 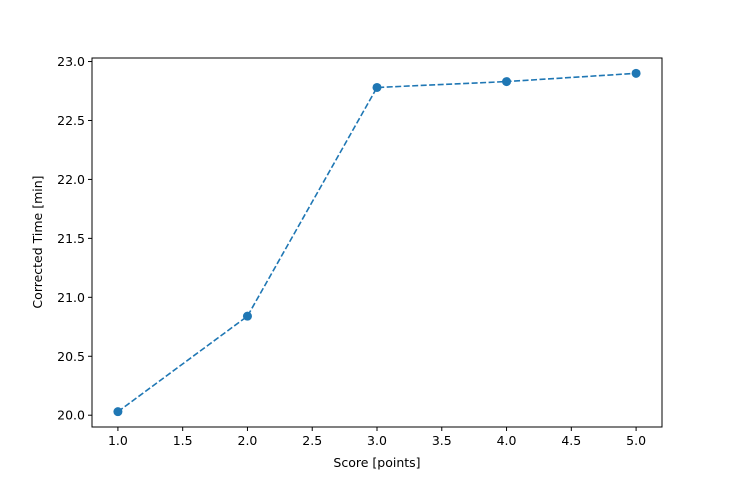 I want to click on y-tick-label: 20.5, so click(x=71, y=356).